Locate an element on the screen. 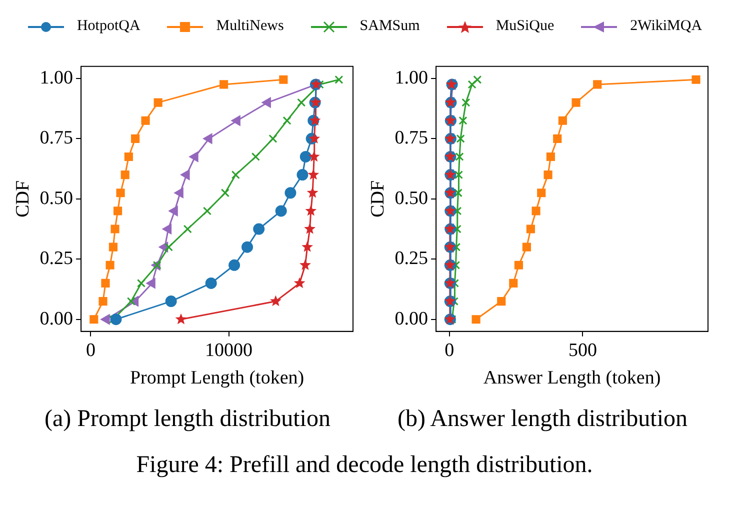 This screenshot has height=515, width=729. text: (b) Answer length distribution is located at coordinates (542, 419).